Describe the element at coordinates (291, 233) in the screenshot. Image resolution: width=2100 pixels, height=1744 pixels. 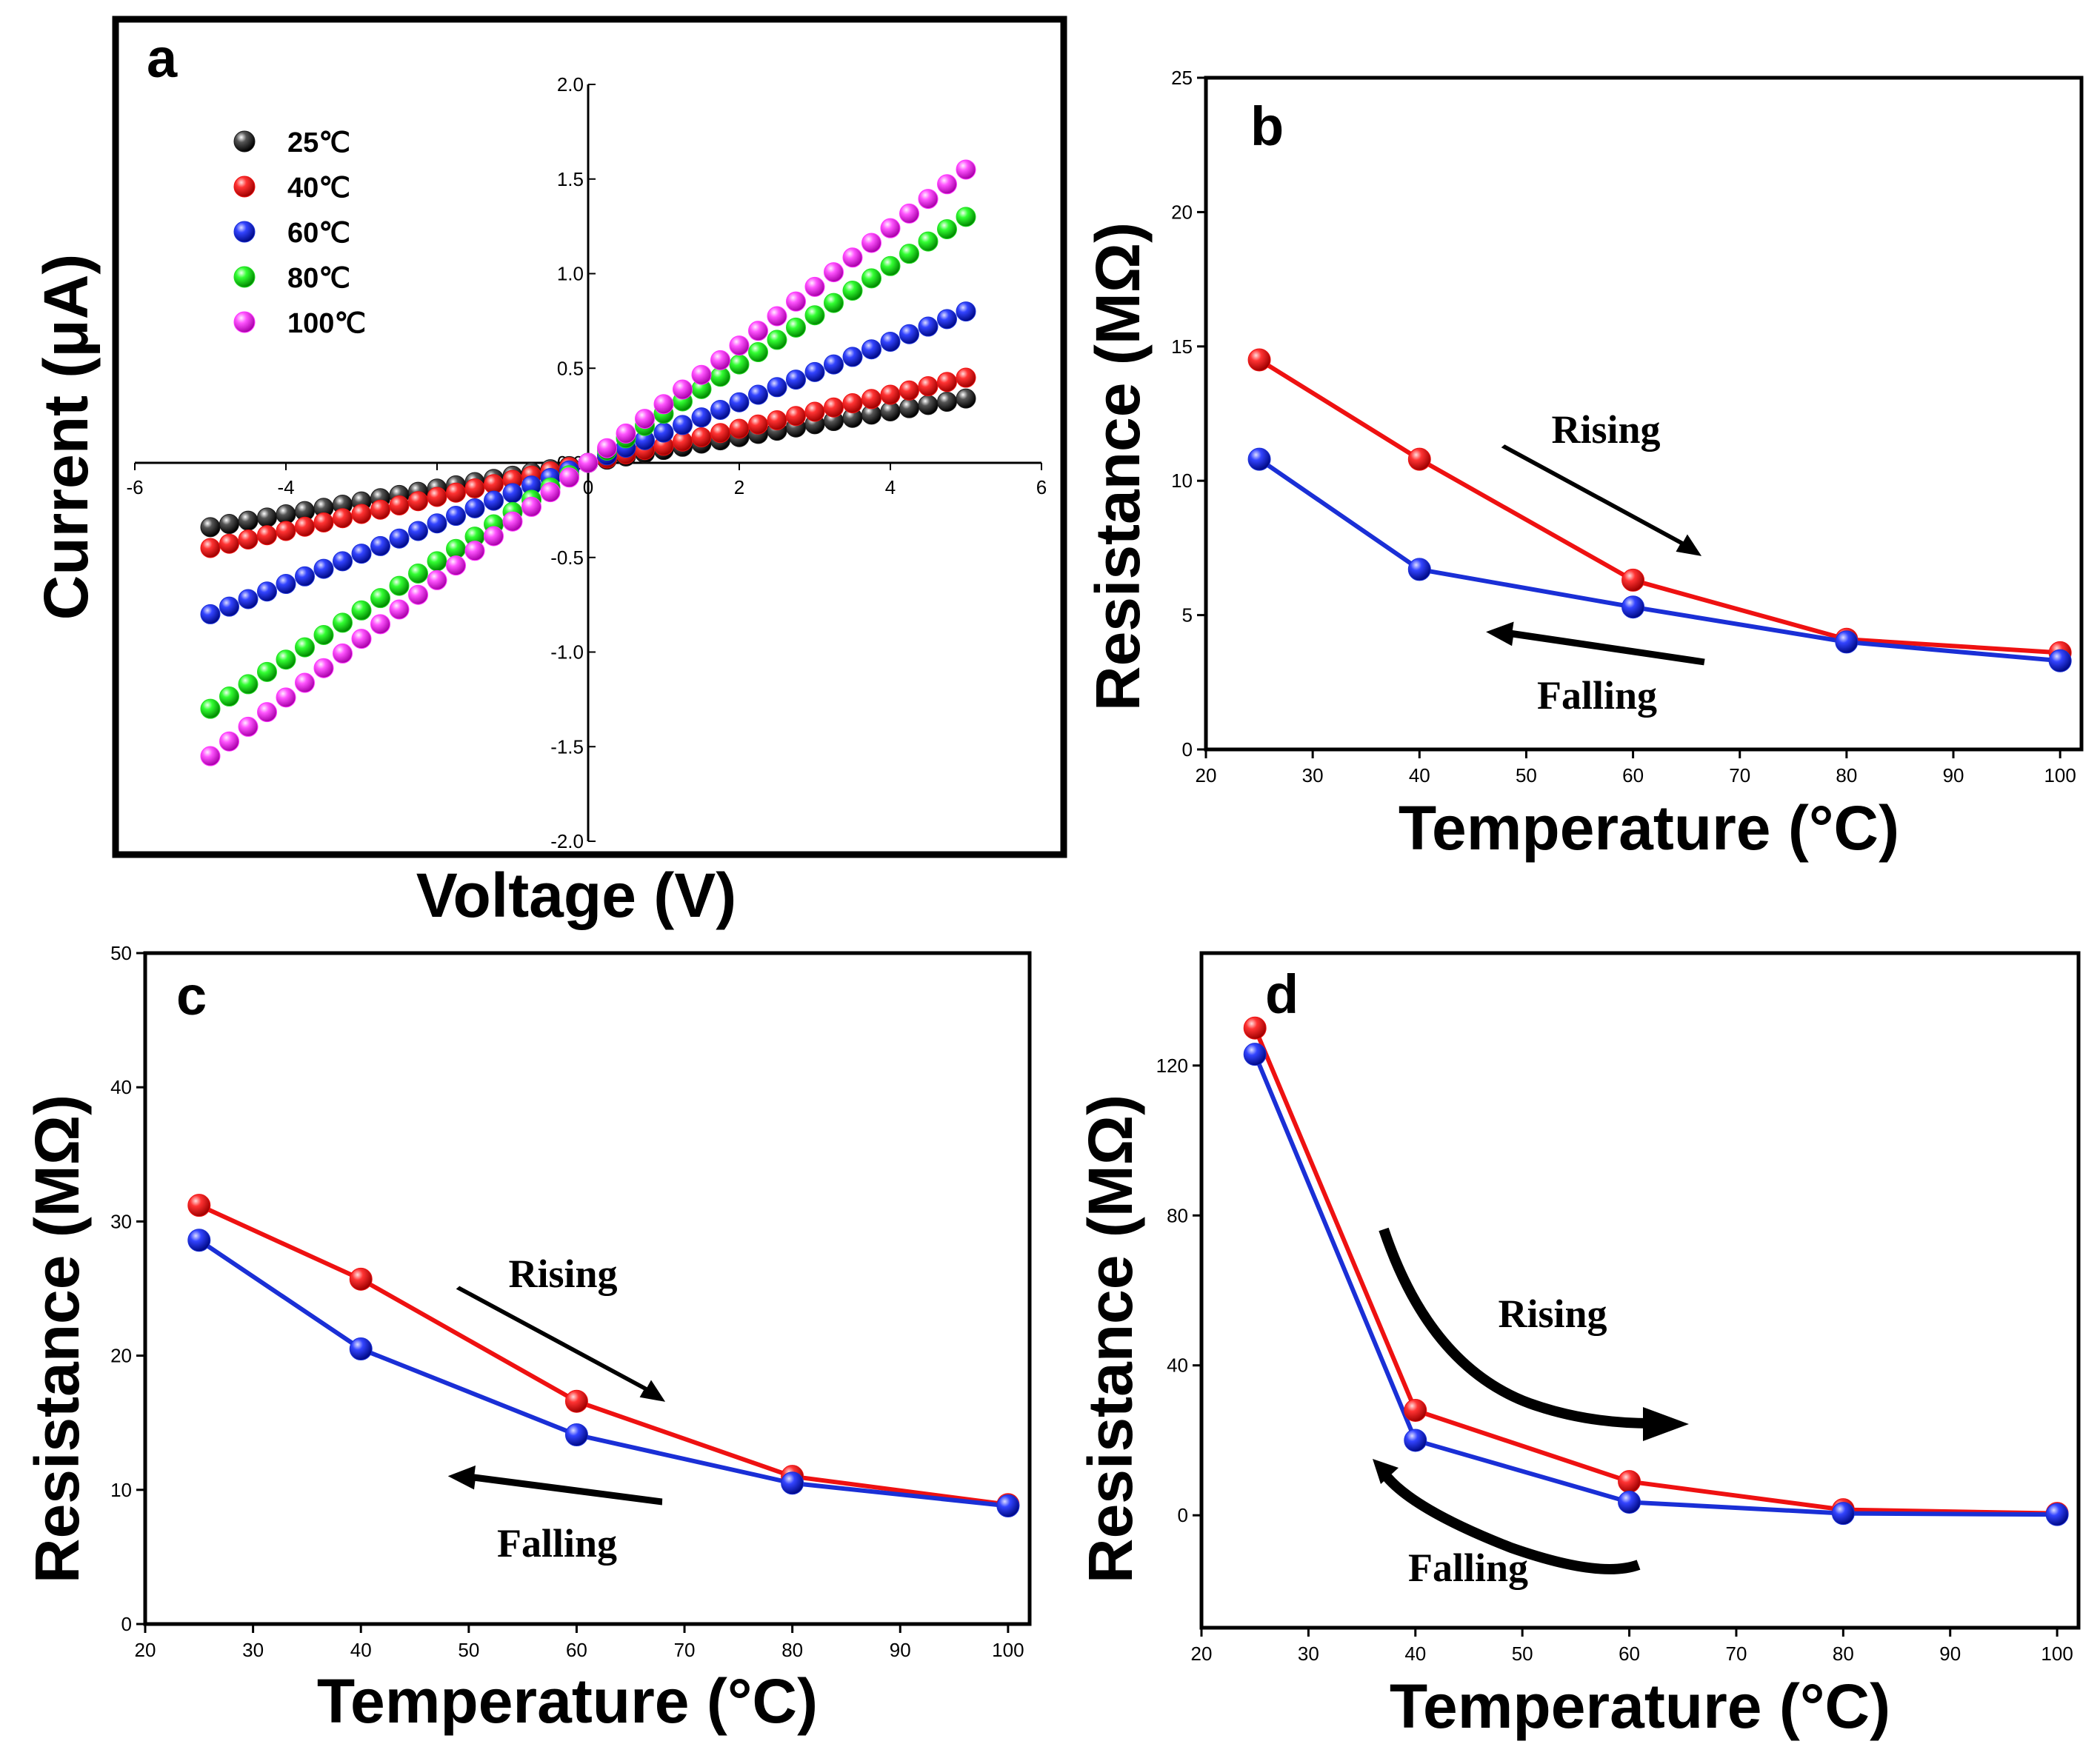
I see `legend-entry: 60℃` at that location.